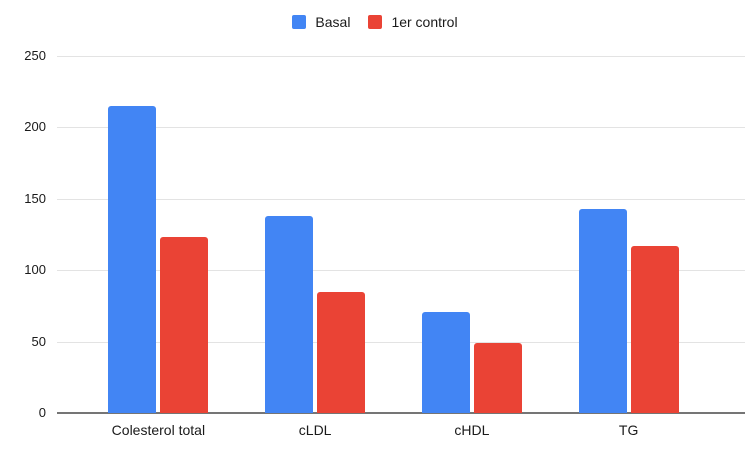 This screenshot has width=750, height=450. What do you see at coordinates (333, 22) in the screenshot?
I see `legend-label: Basal` at bounding box center [333, 22].